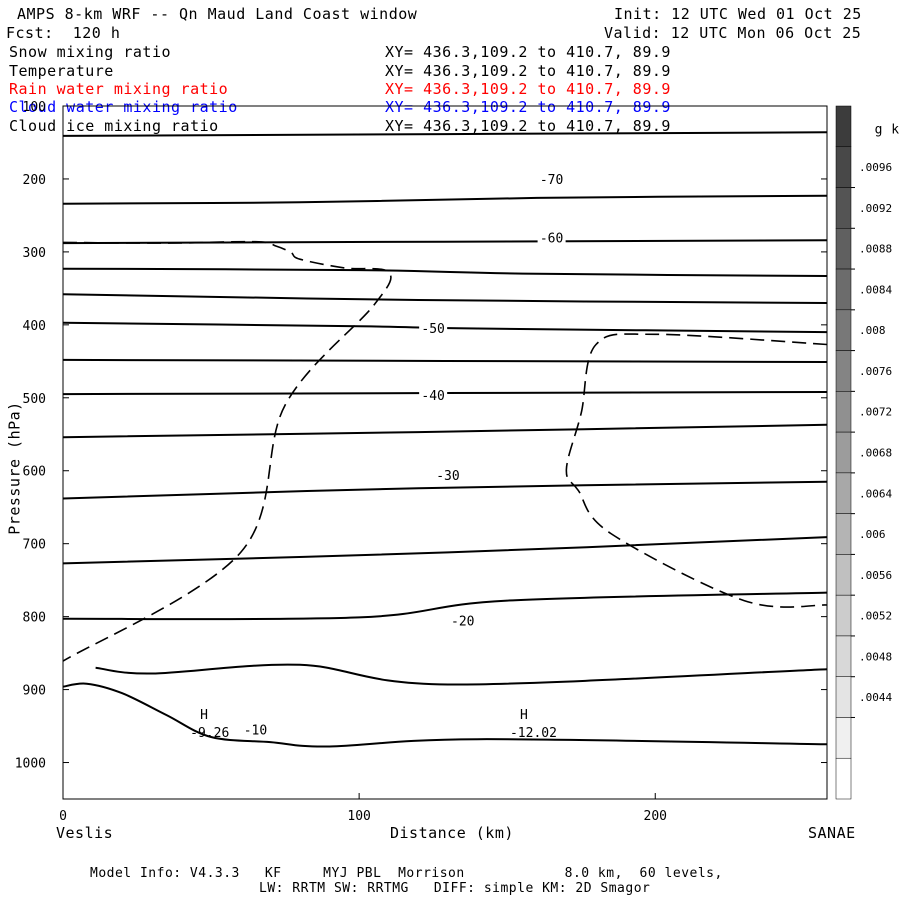 The image size is (900, 900). I want to click on high-value: -12.02, so click(533, 733).